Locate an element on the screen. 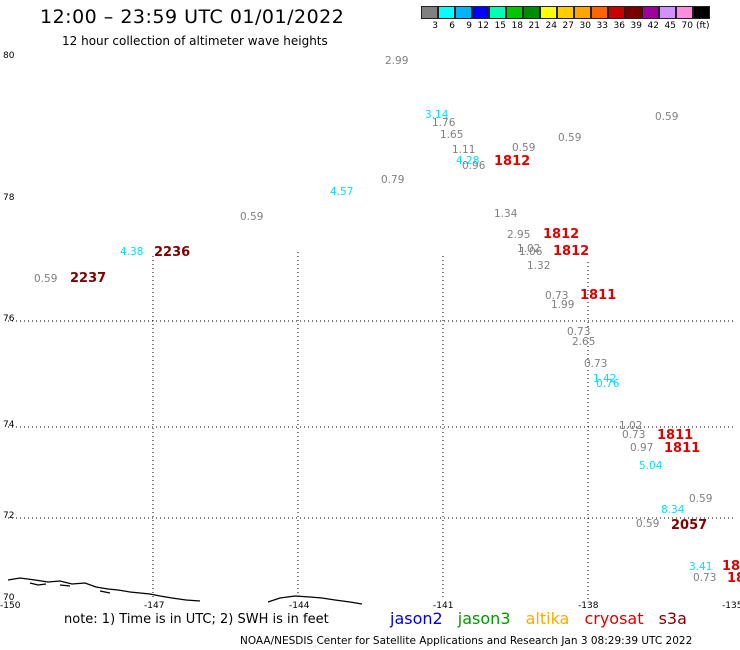  lon-label-141: -141 is located at coordinates (443, 606).